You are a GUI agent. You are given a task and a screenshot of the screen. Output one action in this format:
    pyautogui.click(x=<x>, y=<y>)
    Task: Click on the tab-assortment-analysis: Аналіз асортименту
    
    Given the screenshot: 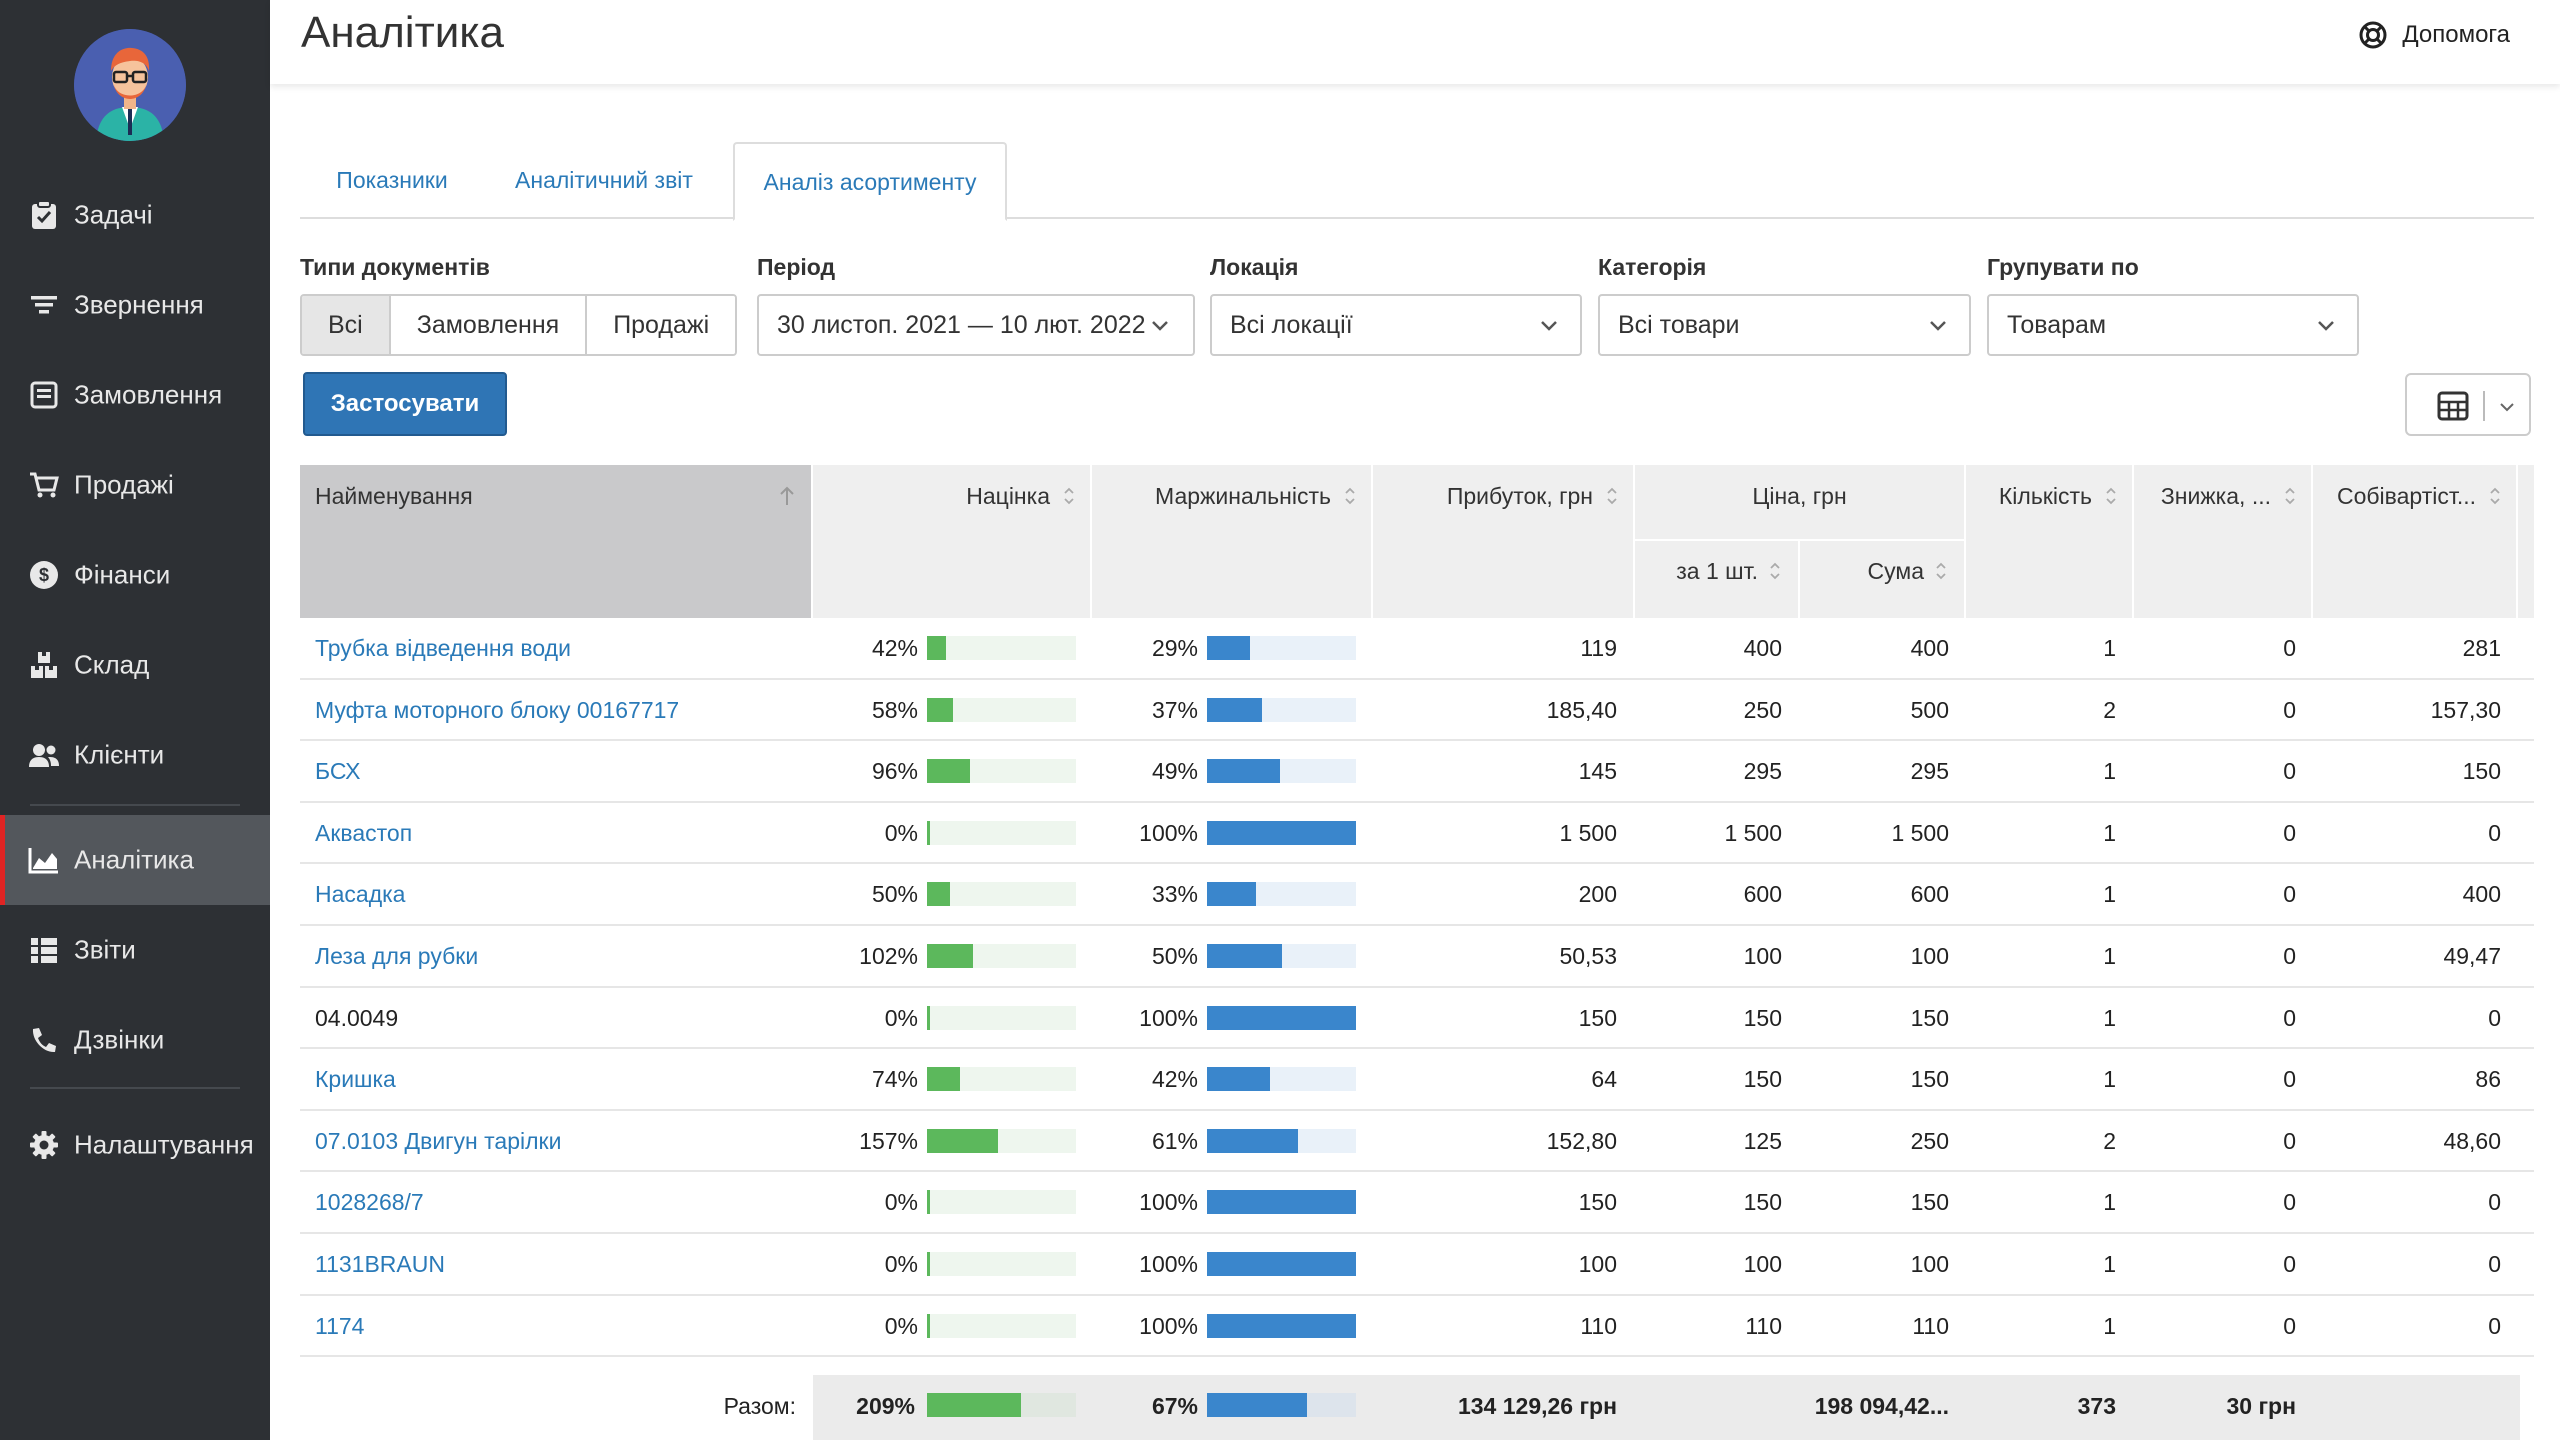 What is the action you would take?
    pyautogui.click(x=870, y=181)
    